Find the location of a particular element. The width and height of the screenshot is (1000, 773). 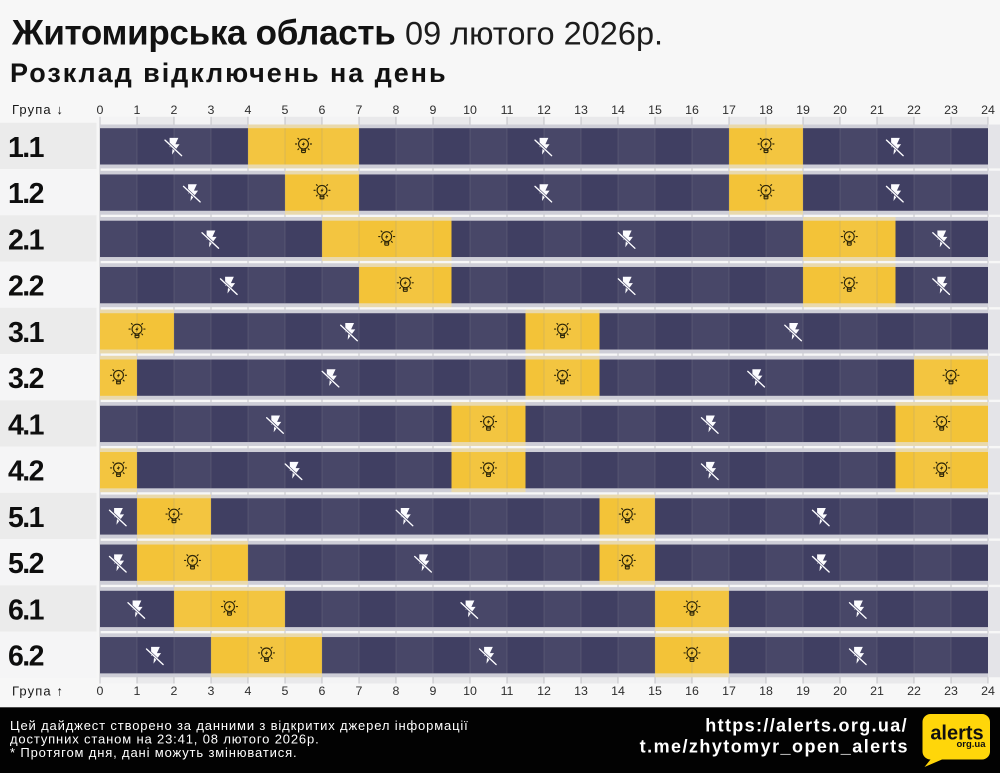

svg-text: 4.2 is located at coordinates (26, 472).